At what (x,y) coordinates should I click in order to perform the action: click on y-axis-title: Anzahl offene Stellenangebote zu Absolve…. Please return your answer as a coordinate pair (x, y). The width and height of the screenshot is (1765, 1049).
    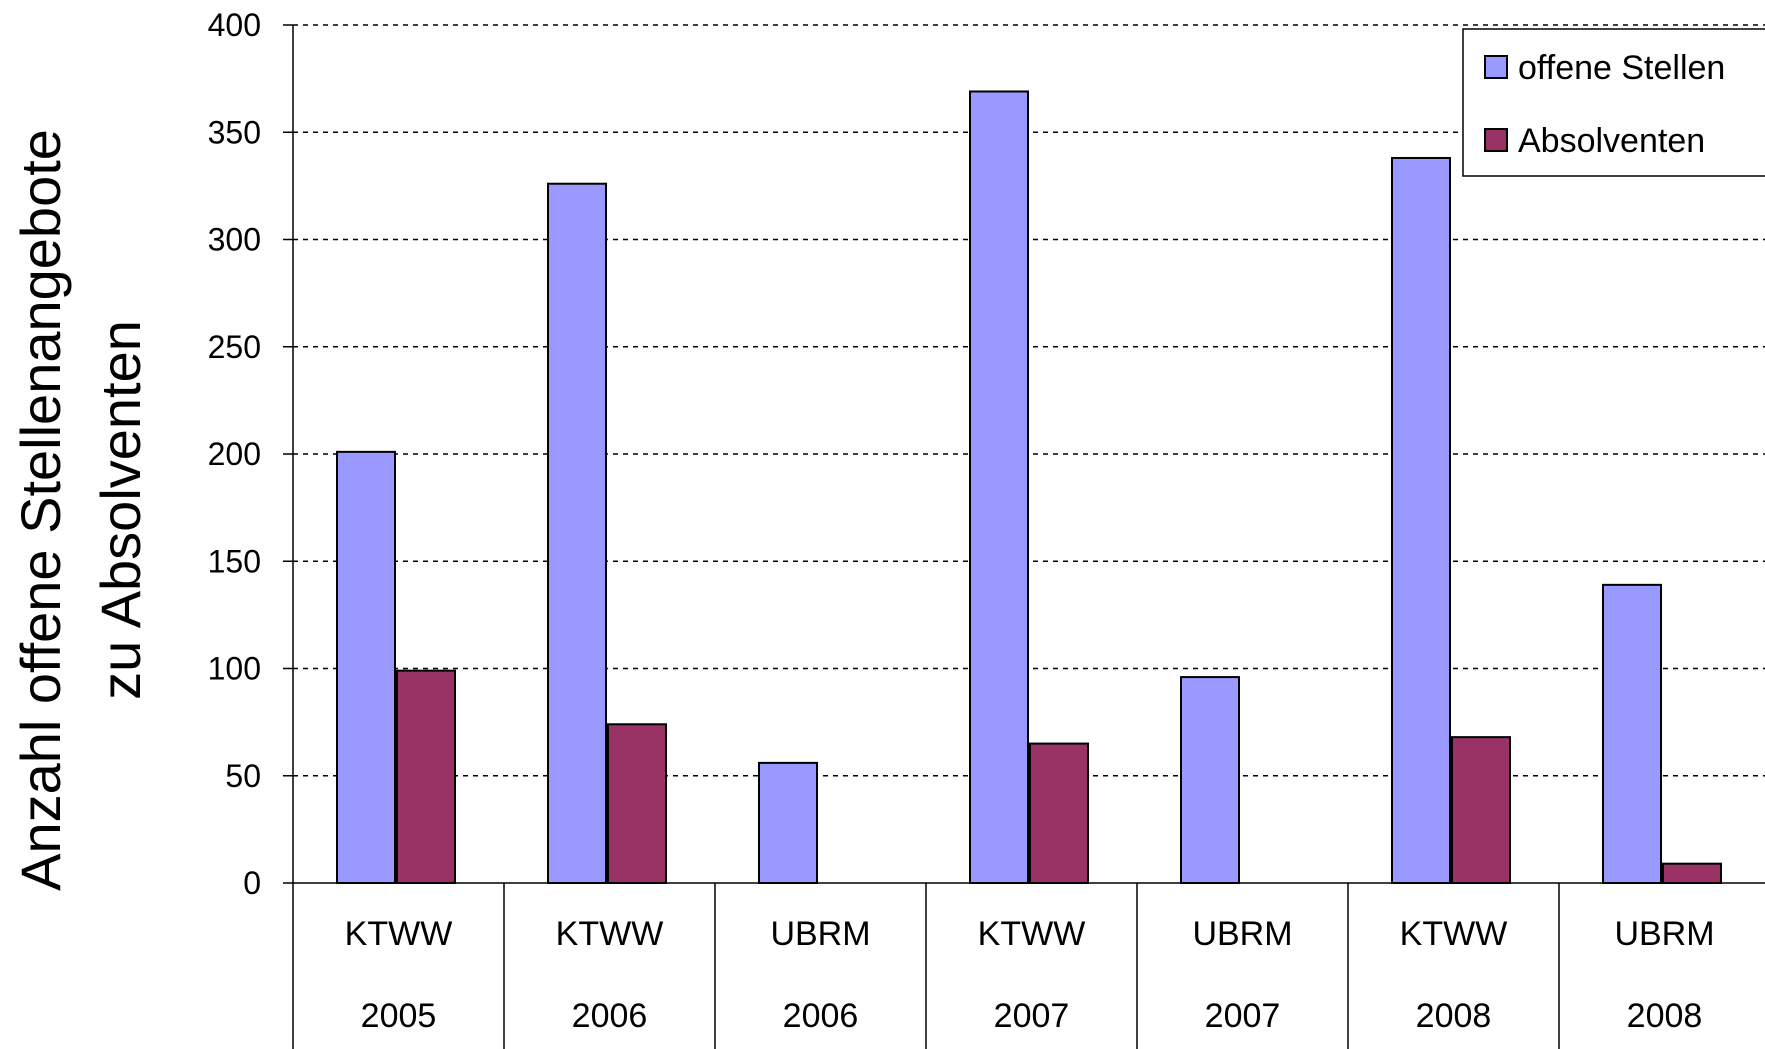
    Looking at the image, I should click on (80, 510).